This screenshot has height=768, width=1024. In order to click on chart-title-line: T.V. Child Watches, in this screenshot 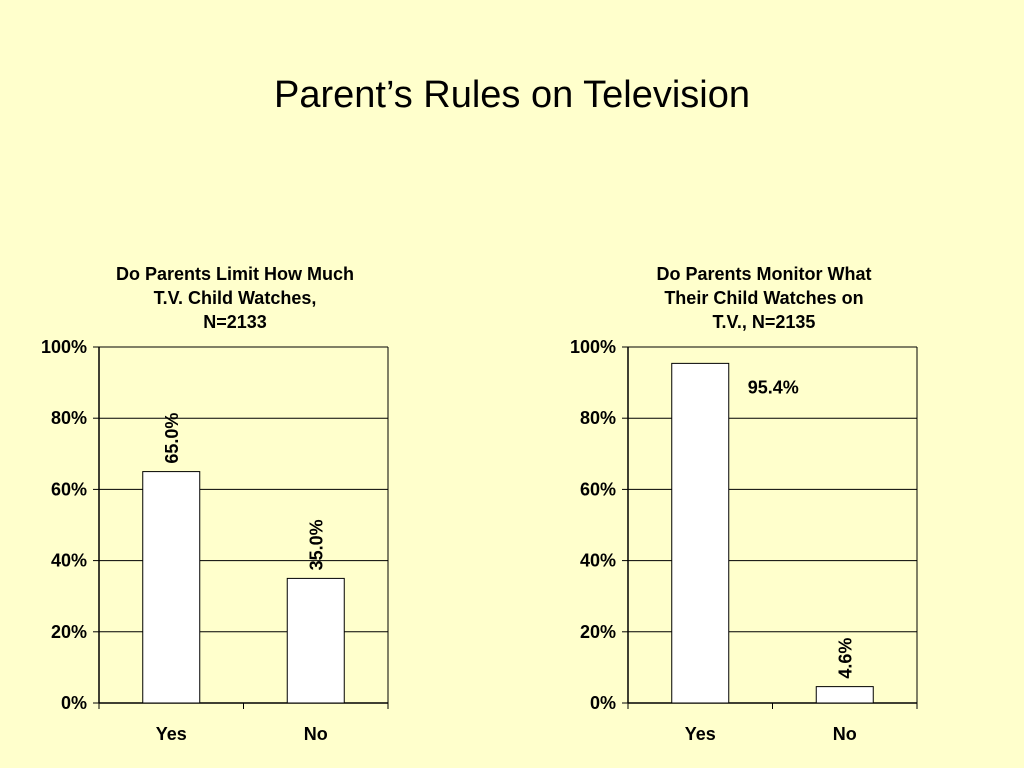, I will do `click(235, 298)`.